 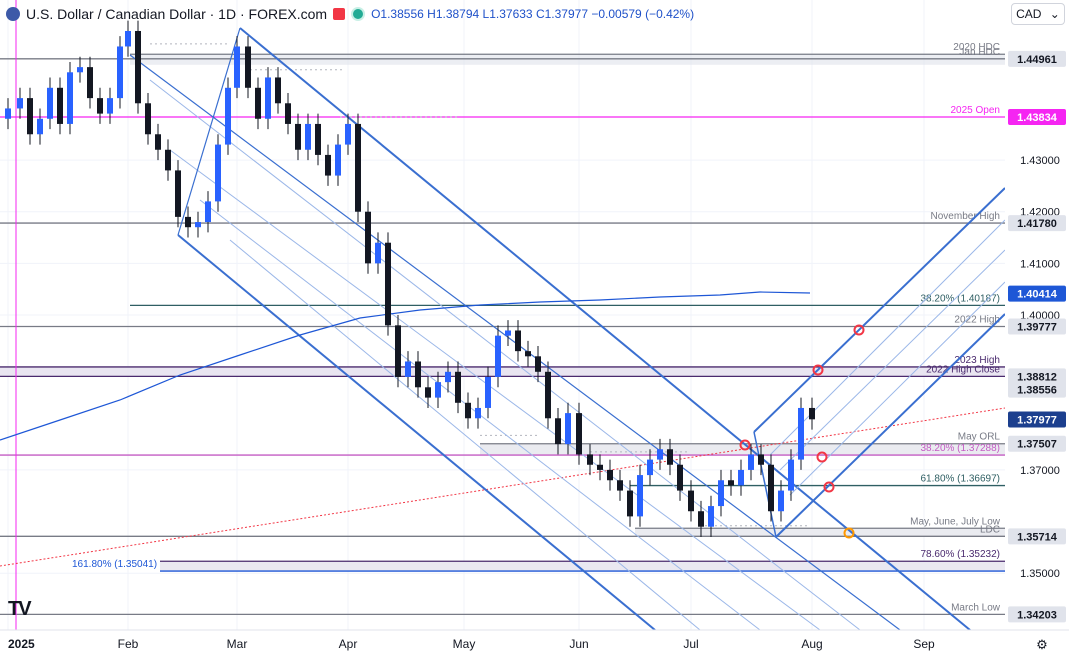 What do you see at coordinates (960, 554) in the screenshot?
I see `level-label: 78.60% (1.35232)` at bounding box center [960, 554].